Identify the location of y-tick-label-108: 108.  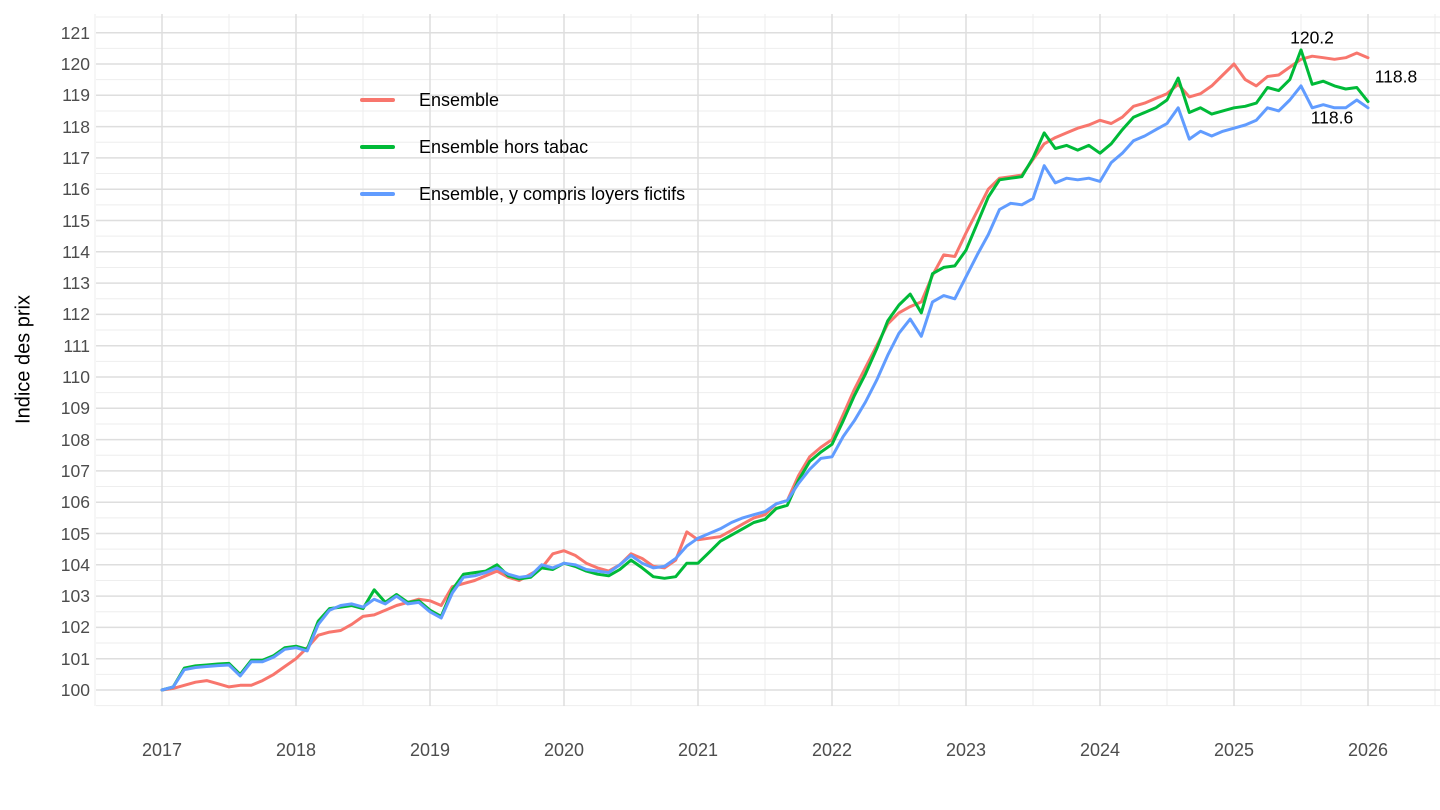
(75, 439).